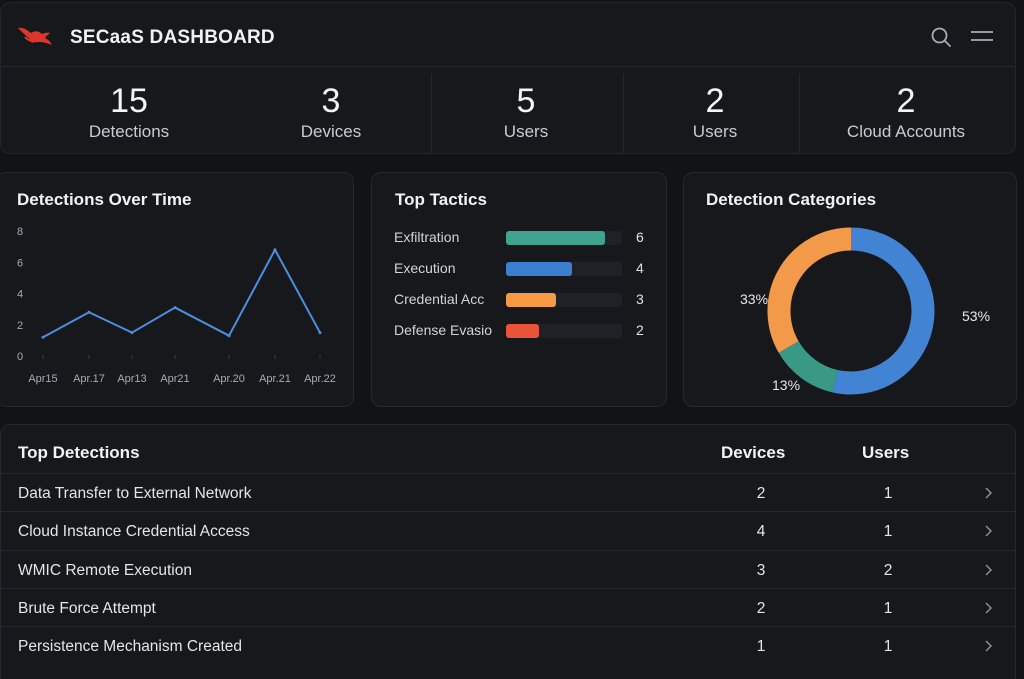 The height and width of the screenshot is (679, 1024). I want to click on slice-label: 33%, so click(754, 299).